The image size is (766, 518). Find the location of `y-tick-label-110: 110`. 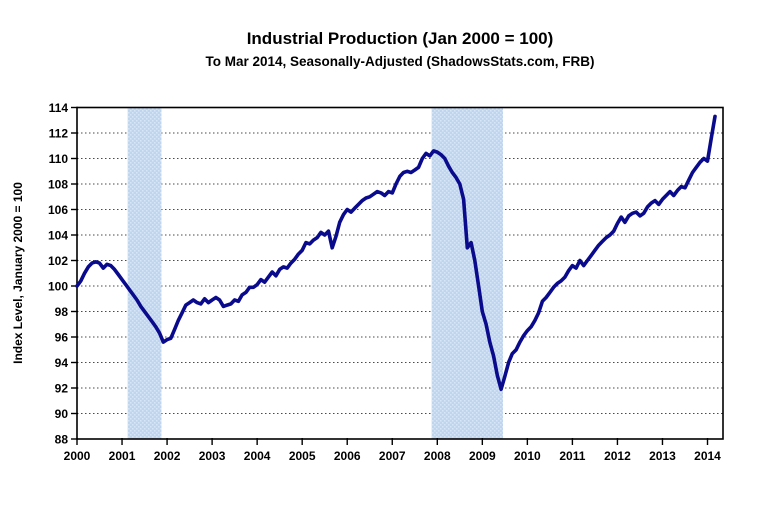

y-tick-label-110: 110 is located at coordinates (59, 159).